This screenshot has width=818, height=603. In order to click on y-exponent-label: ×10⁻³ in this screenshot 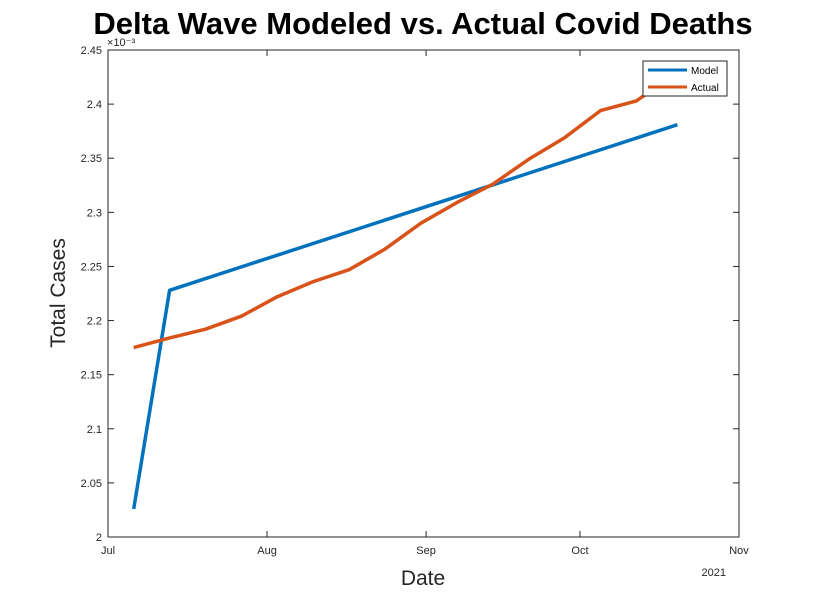, I will do `click(121, 43)`.